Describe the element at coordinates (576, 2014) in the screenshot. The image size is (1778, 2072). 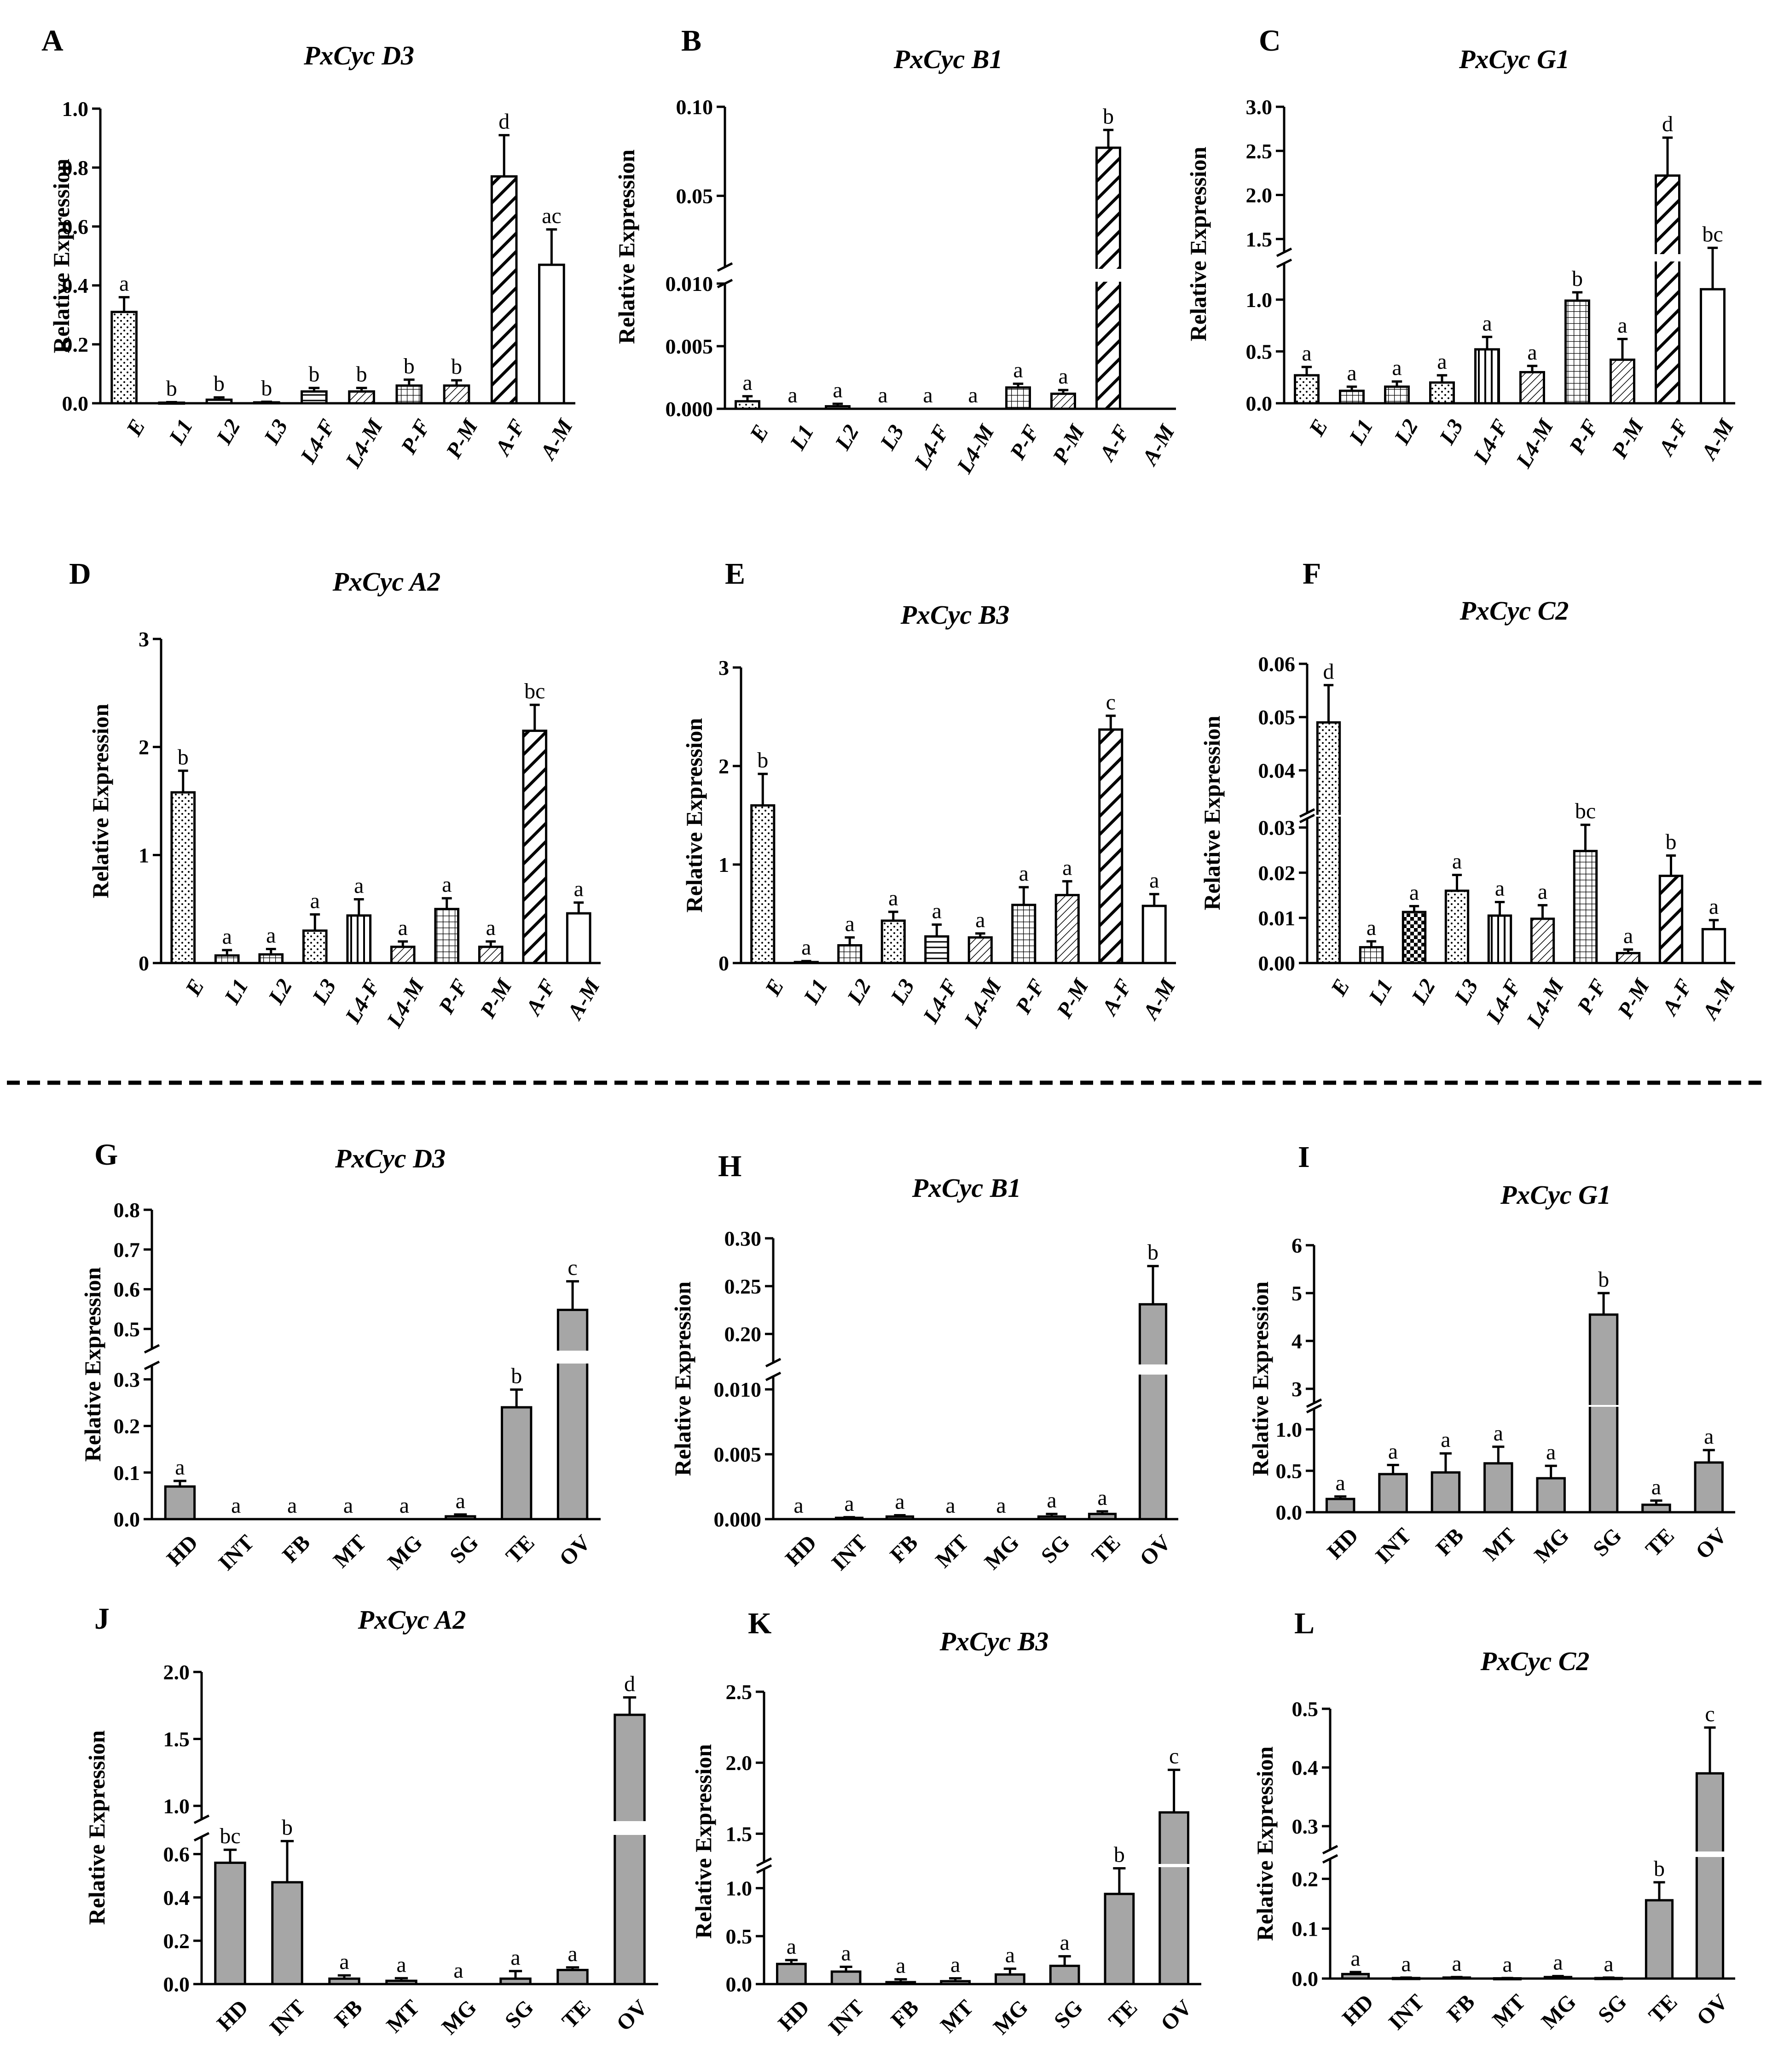
I see `x-tick-label: TE` at that location.